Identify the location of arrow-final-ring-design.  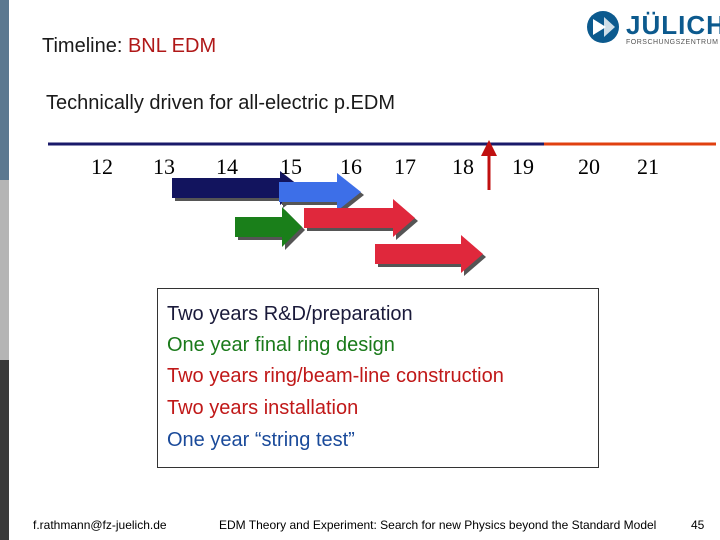
(321, 193).